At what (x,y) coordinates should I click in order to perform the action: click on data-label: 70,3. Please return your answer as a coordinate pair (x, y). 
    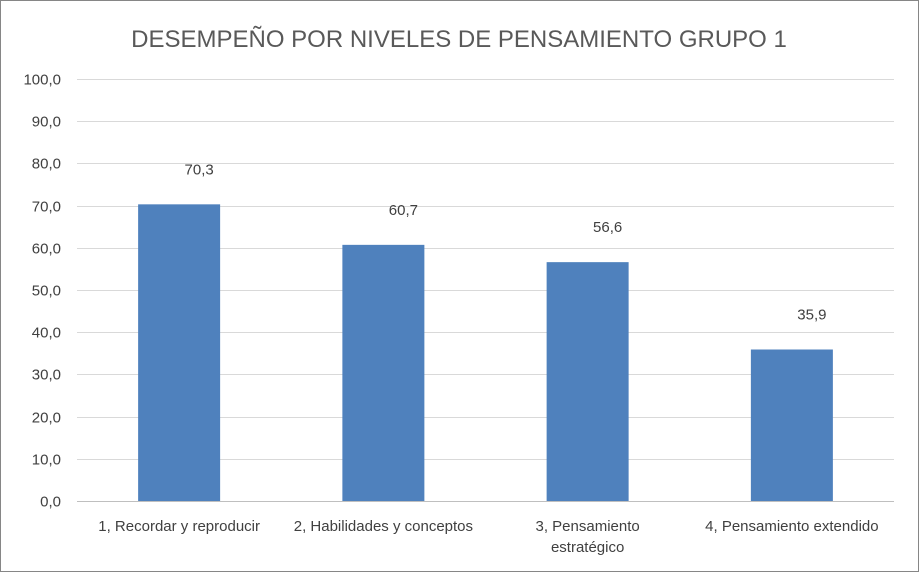
    Looking at the image, I should click on (199, 169).